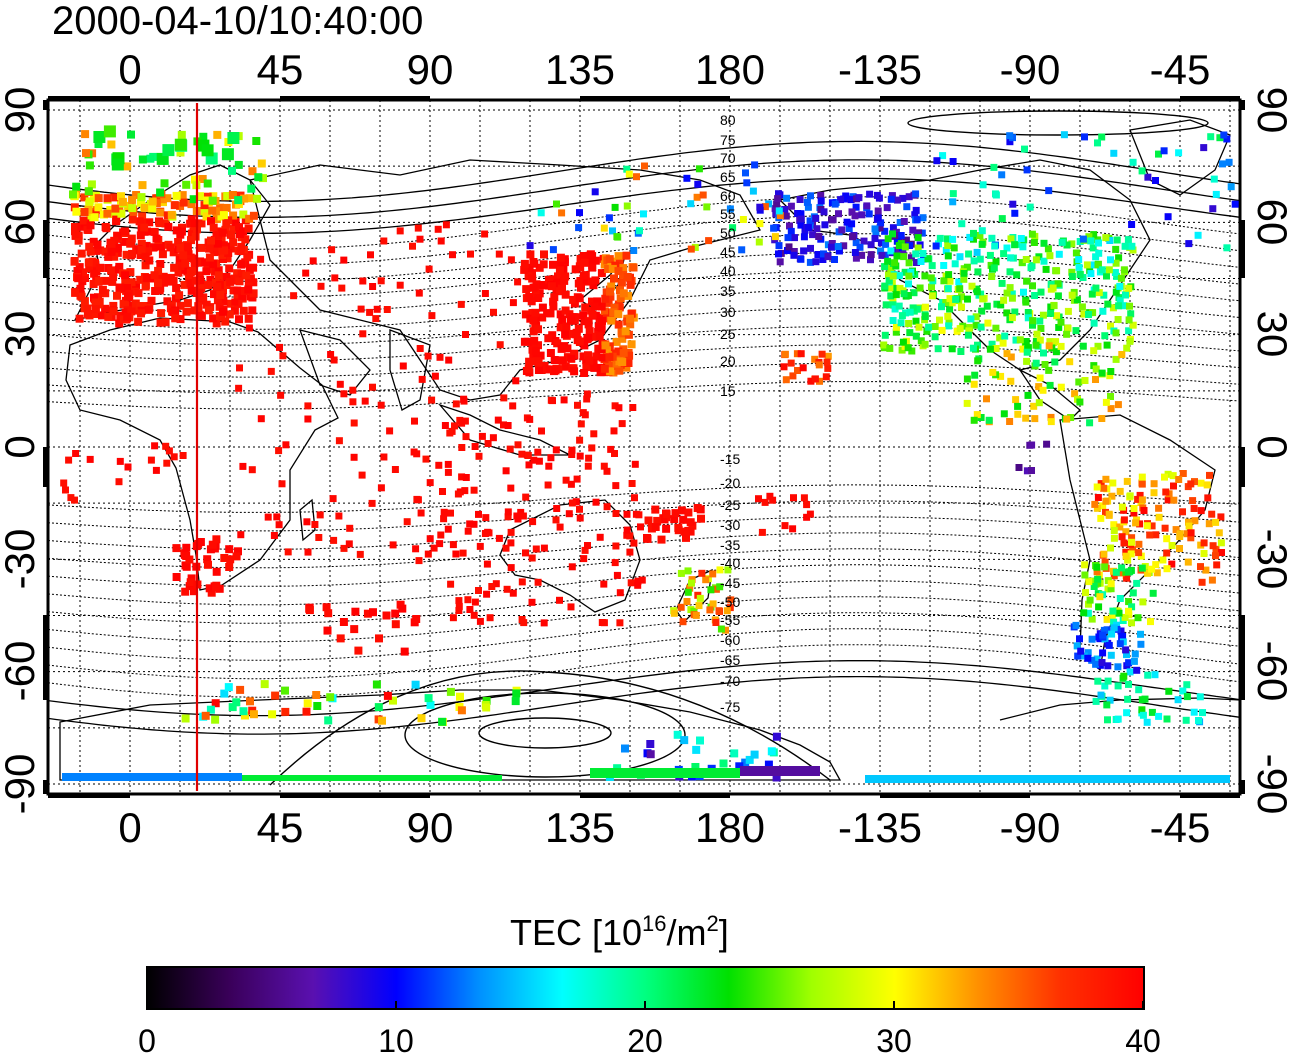 This screenshot has width=1292, height=1057. What do you see at coordinates (728, 233) in the screenshot?
I see `contour-label: 50` at bounding box center [728, 233].